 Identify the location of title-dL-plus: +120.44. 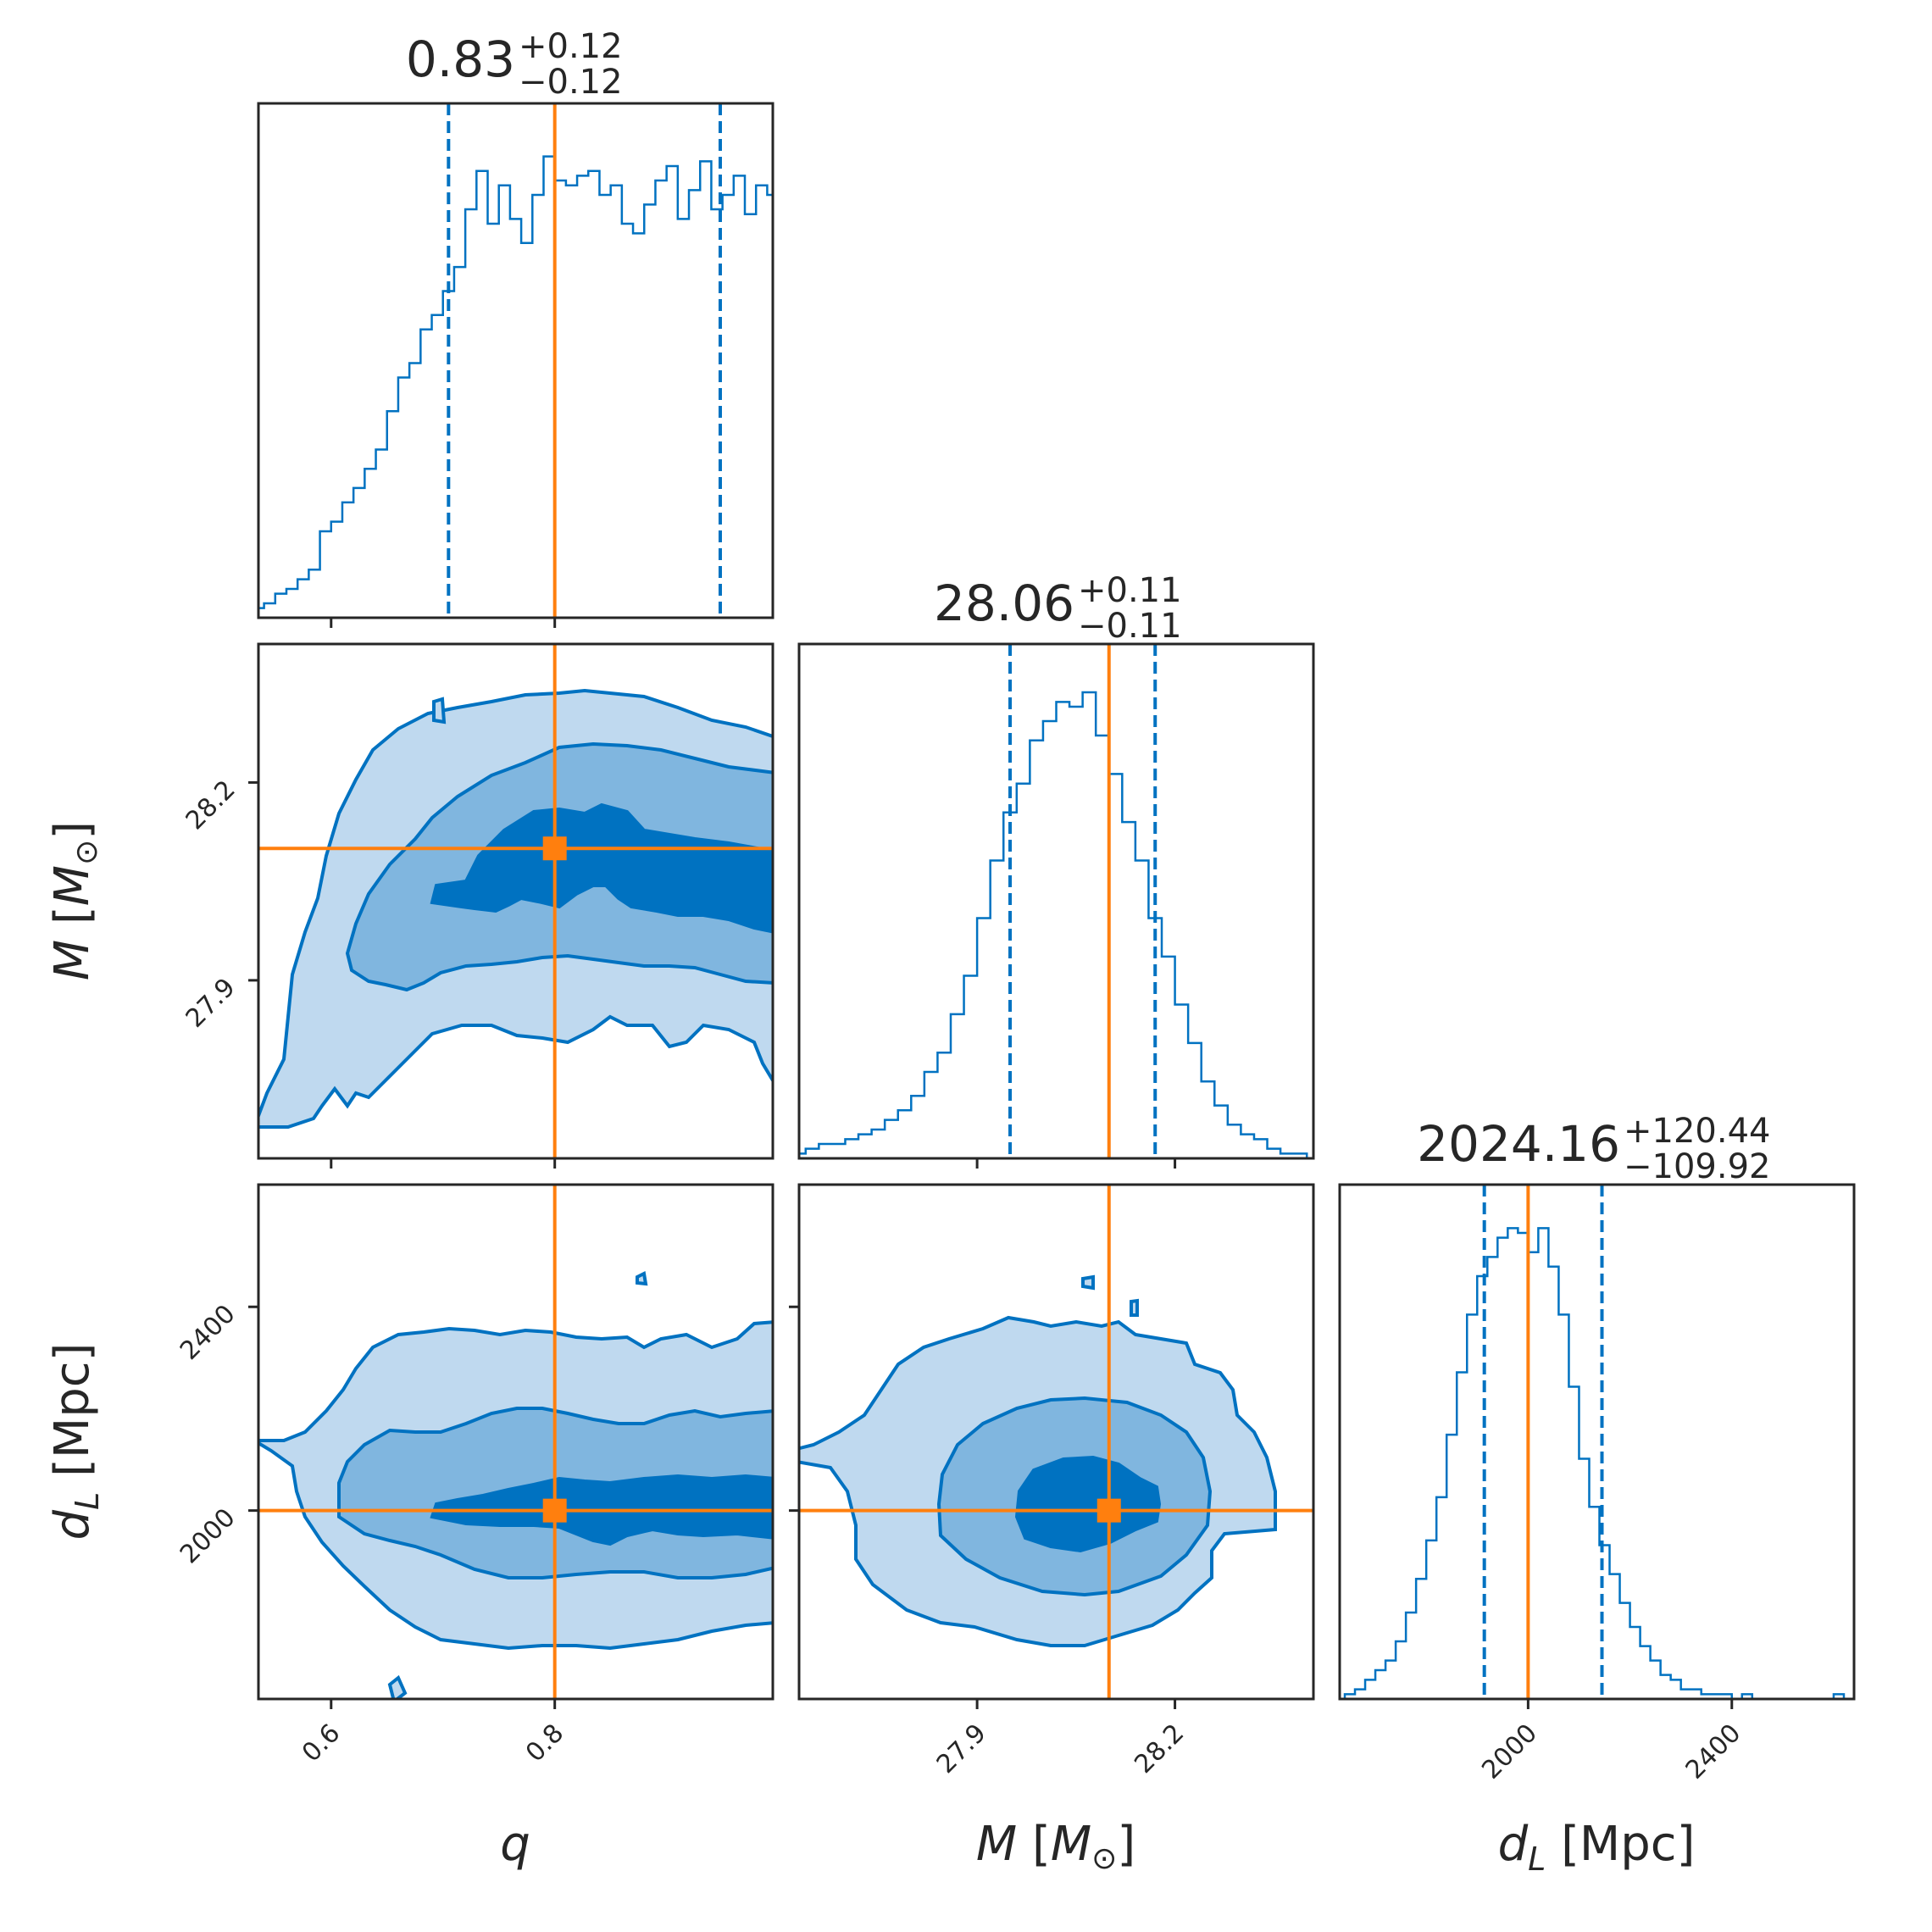
(1697, 1131).